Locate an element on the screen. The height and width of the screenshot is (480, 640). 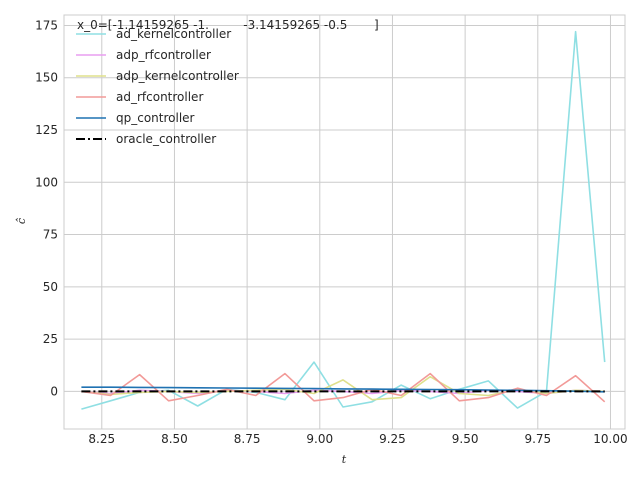
x-tick-label: 8.25 is located at coordinates (101, 439).